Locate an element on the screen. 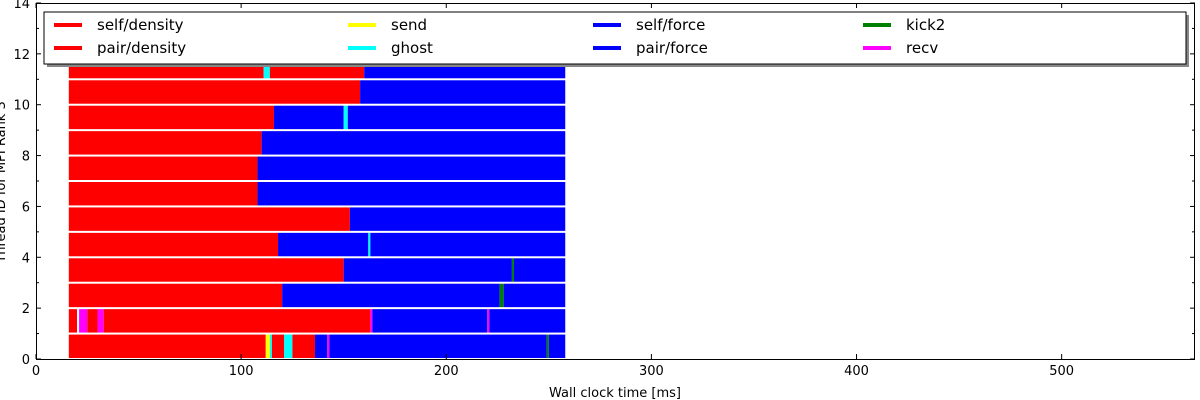 This screenshot has height=400, width=1200. legend-box is located at coordinates (615, 38).